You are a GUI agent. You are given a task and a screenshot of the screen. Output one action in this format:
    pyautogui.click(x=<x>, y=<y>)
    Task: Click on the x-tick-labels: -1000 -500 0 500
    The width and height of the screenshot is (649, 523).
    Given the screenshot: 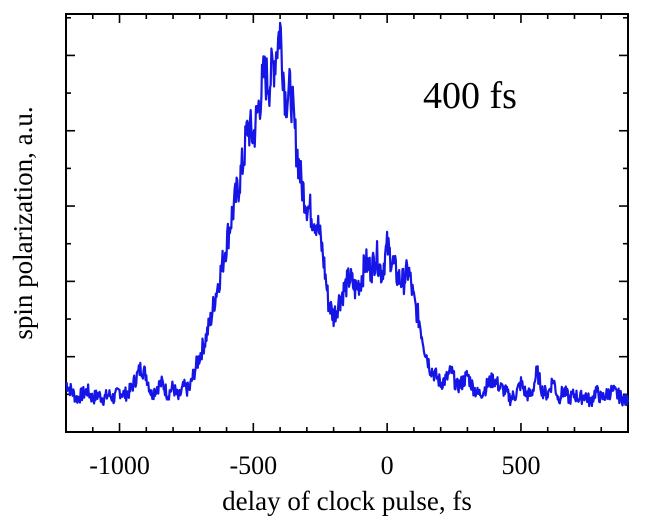 What is the action you would take?
    pyautogui.click(x=314, y=465)
    